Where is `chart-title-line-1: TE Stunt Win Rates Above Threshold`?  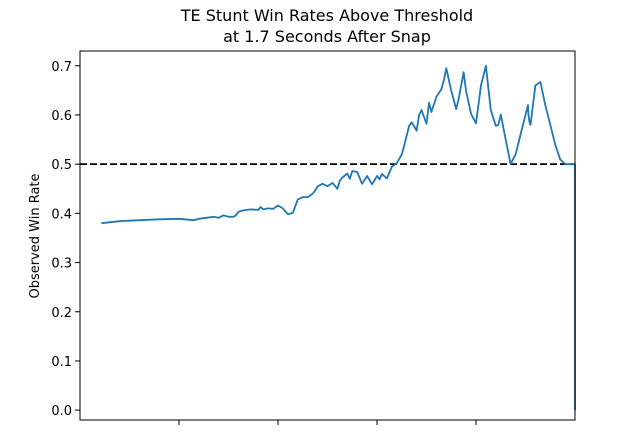
chart-title-line-1: TE Stunt Win Rates Above Threshold is located at coordinates (326, 15).